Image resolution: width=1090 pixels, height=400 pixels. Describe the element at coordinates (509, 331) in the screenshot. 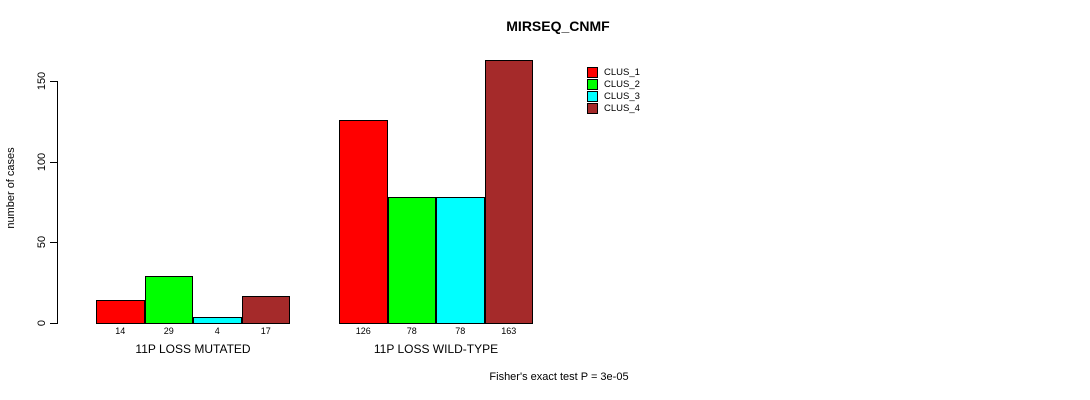

I see `bar-count-label: 163` at that location.